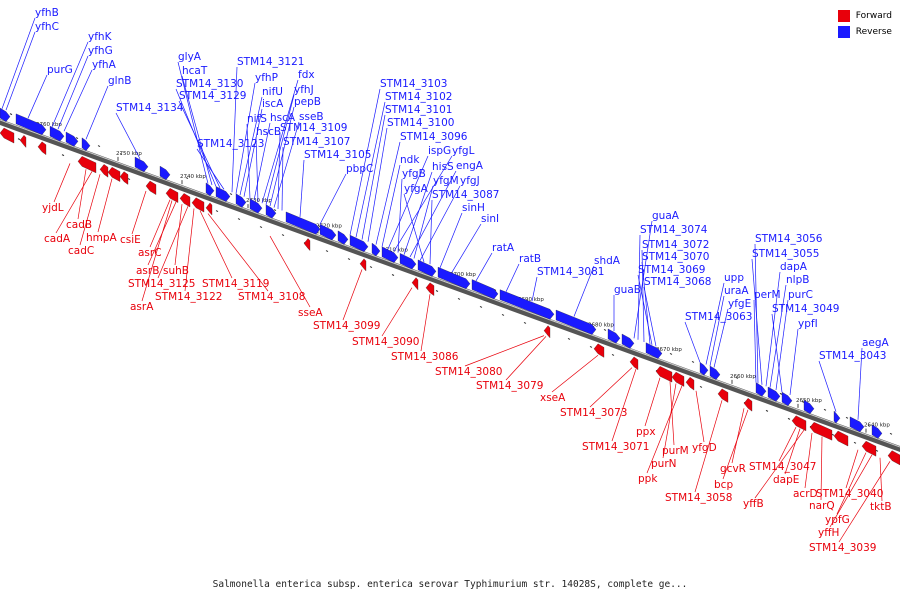  Describe the element at coordinates (346, 326) in the screenshot. I see `forward-gene-label: STM14_3099` at that location.